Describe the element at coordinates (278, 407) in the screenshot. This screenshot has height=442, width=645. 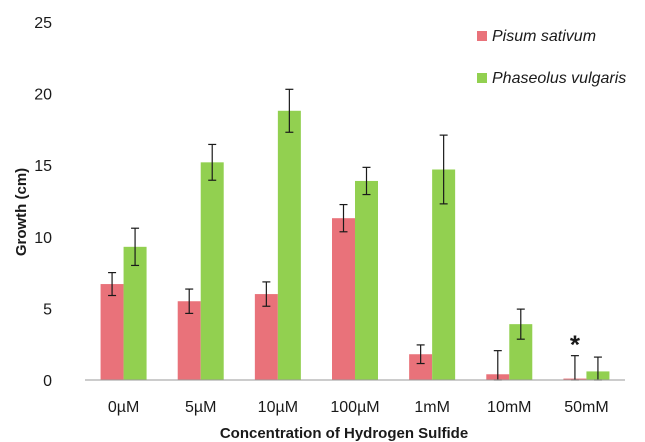
I see `x-tick-label: 10µM` at that location.